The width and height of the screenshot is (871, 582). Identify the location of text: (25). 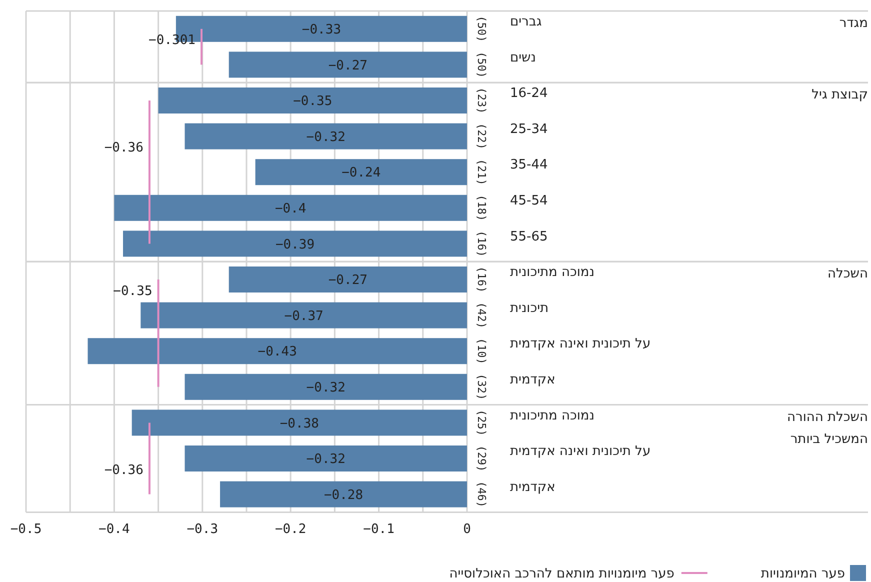
(481, 422).